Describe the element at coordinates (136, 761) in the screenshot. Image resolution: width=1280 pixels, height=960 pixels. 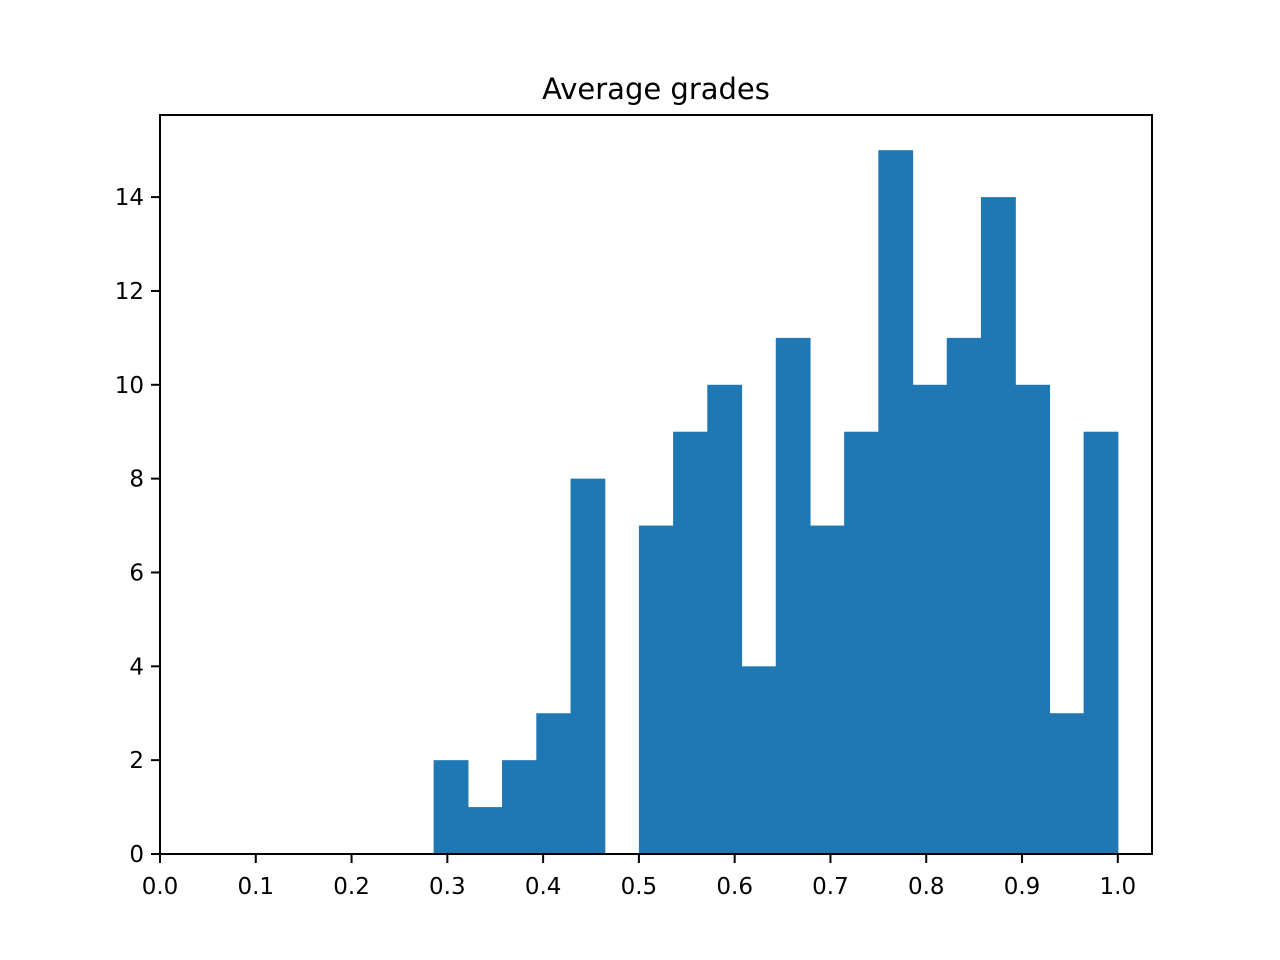
I see `y-tick-label: 2` at that location.